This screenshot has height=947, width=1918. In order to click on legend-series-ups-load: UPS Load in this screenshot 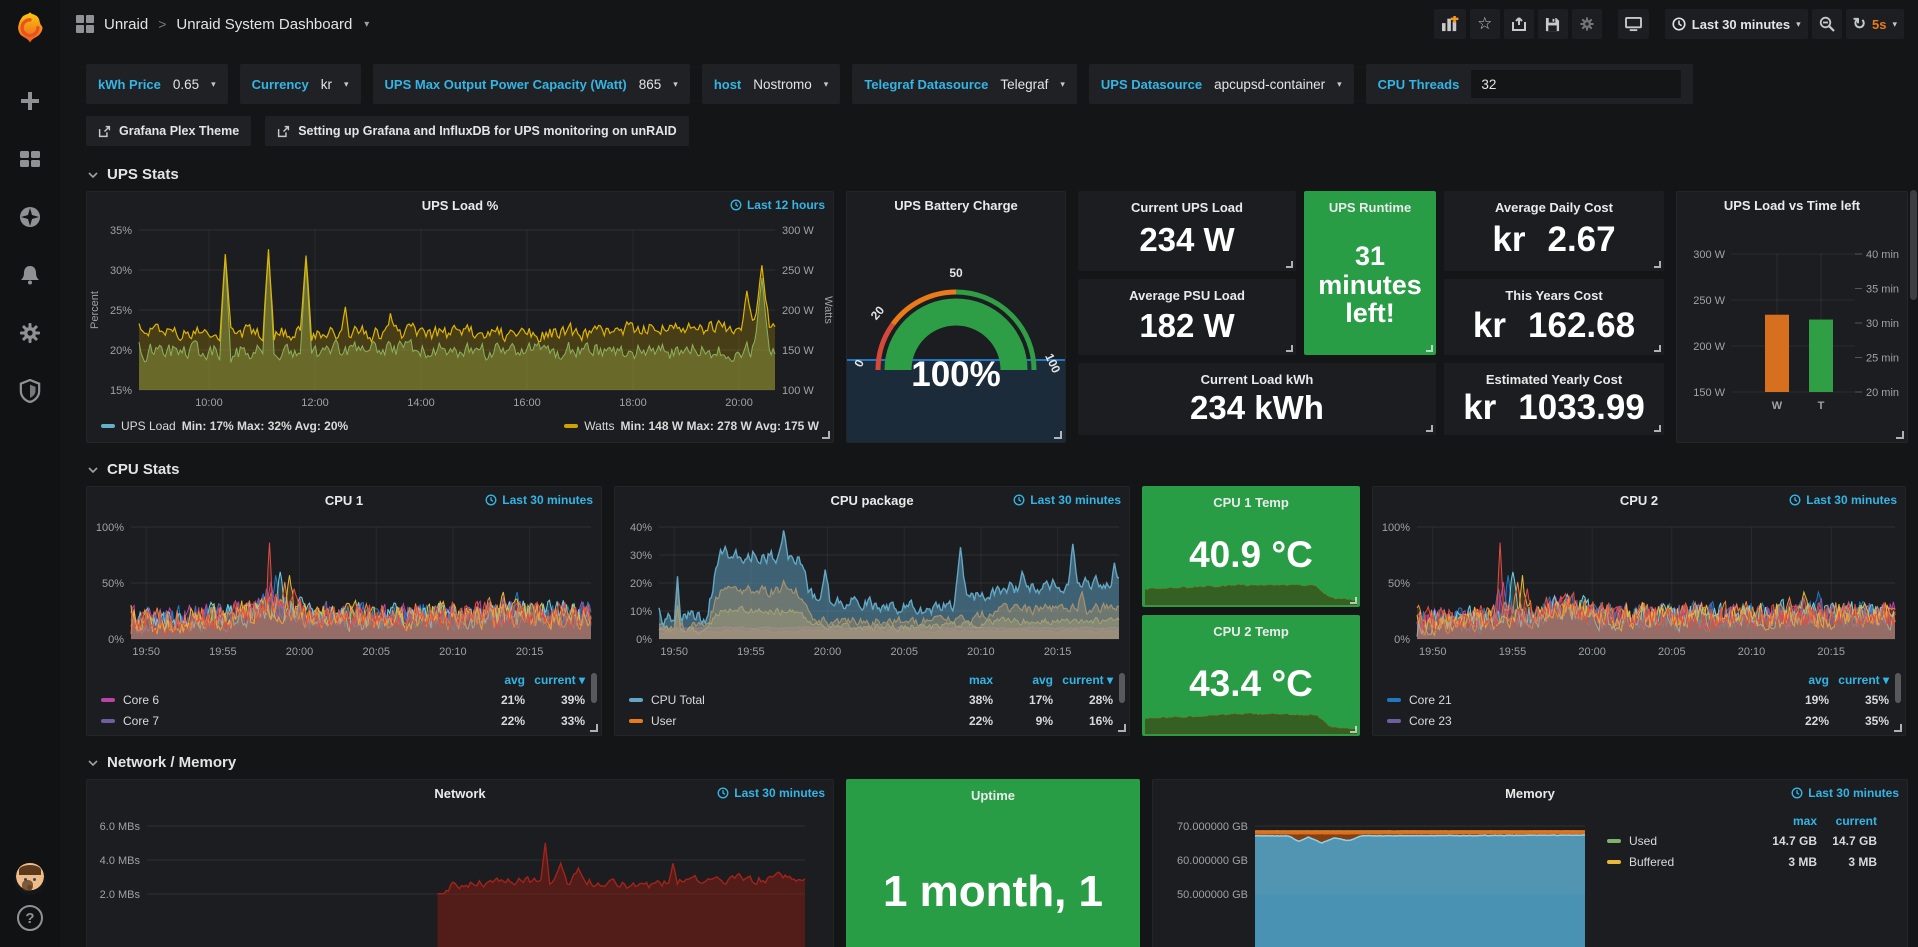, I will do `click(148, 426)`.